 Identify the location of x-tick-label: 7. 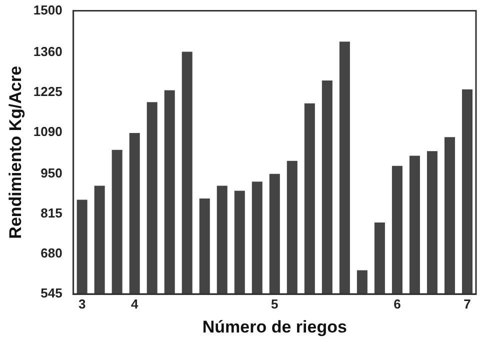
(467, 304).